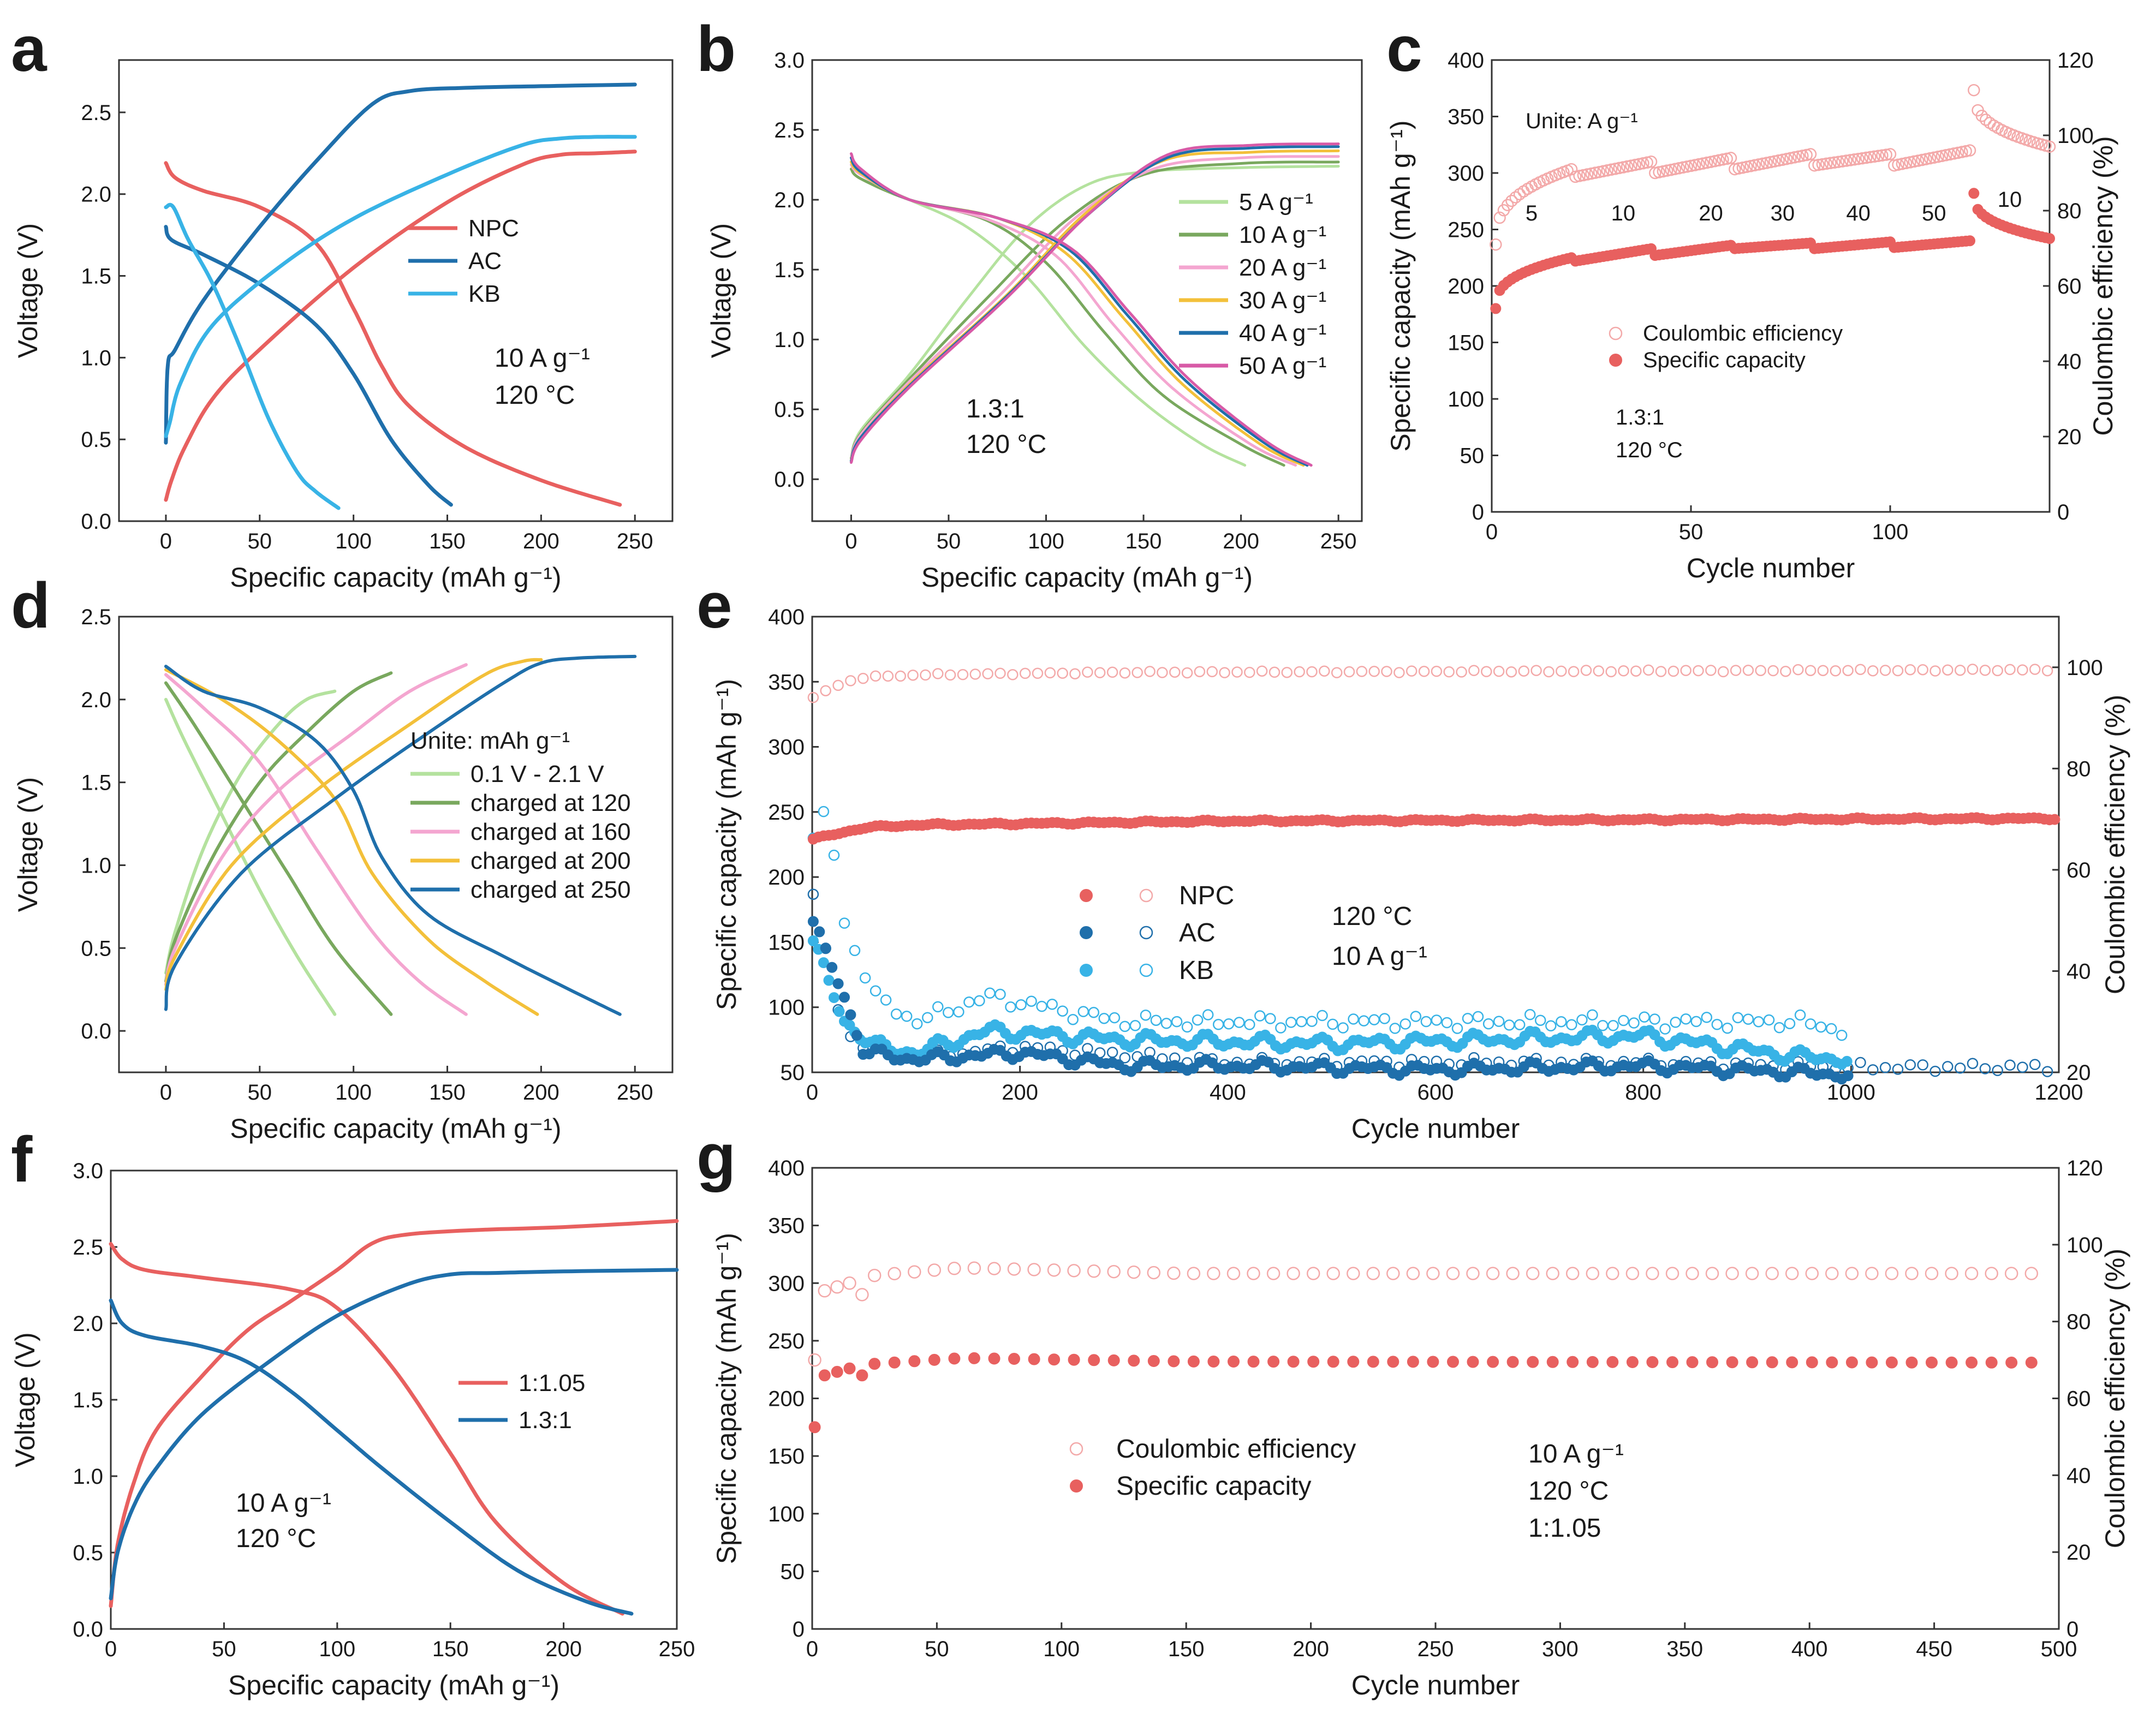 This screenshot has height=1713, width=2156. I want to click on y-tick-label: 0.0, so click(789, 480).